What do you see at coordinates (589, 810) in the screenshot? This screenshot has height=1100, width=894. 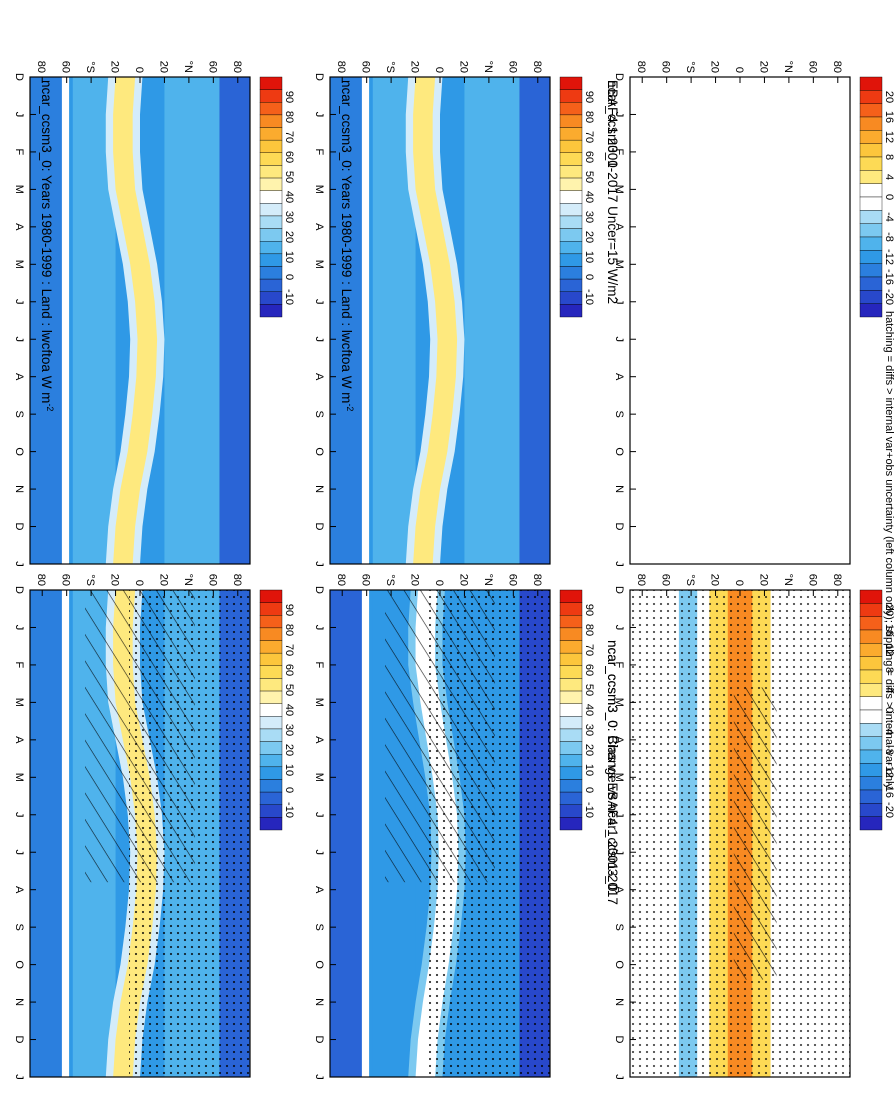 I see `colorbar-tick-label: -10` at bounding box center [589, 810].